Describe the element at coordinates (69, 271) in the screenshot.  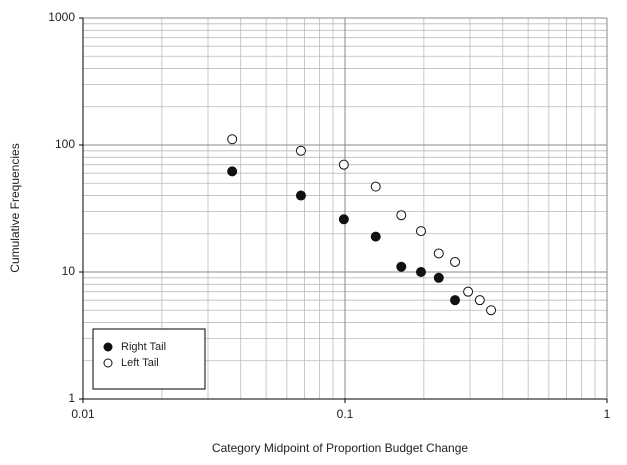
I see `y-tick-label: 10` at that location.